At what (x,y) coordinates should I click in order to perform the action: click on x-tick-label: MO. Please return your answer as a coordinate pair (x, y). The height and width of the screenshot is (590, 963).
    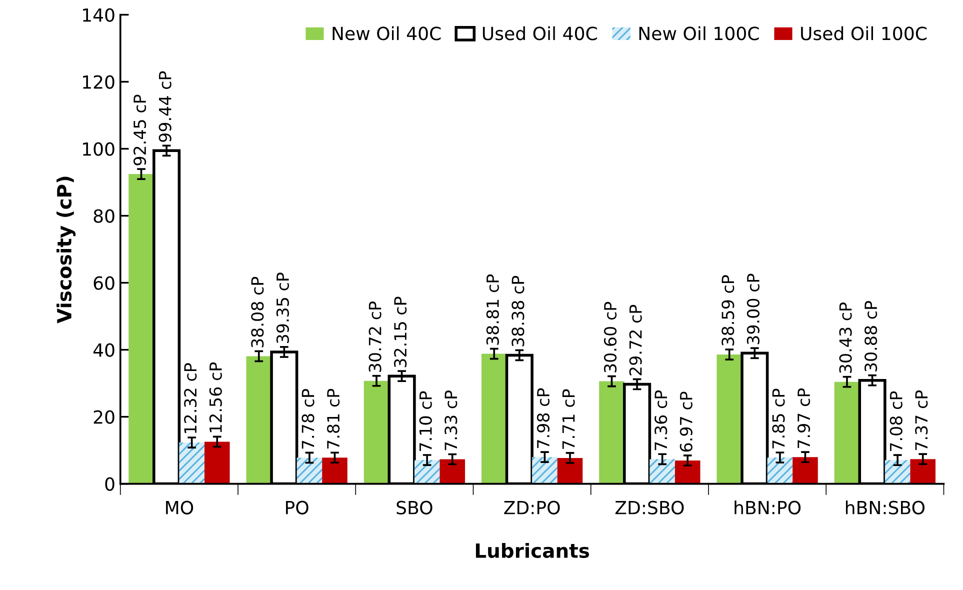
    Looking at the image, I should click on (180, 507).